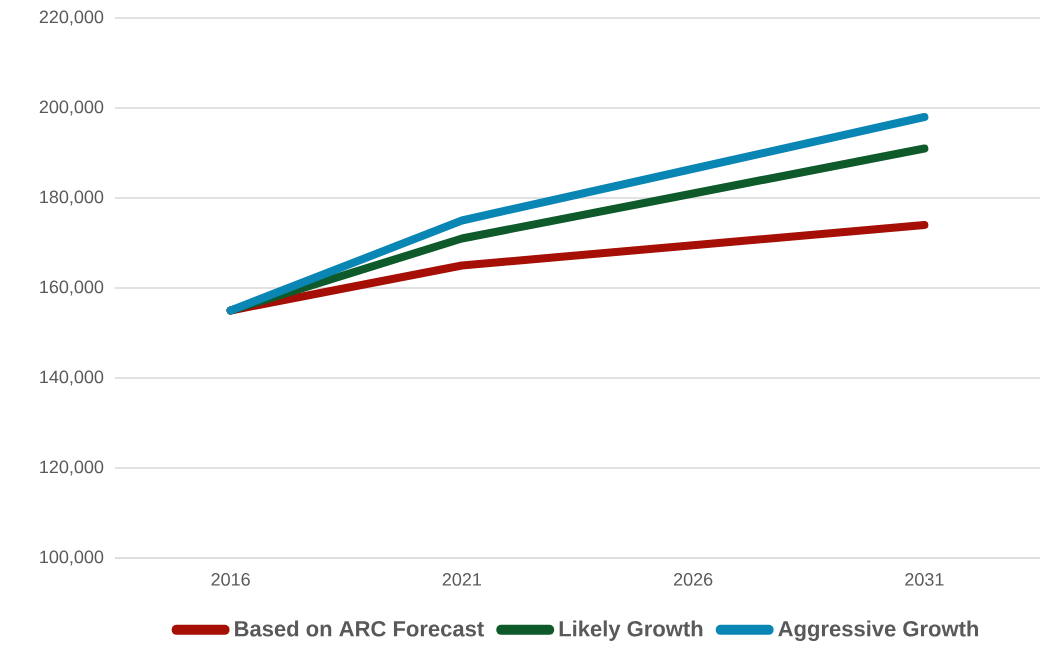  I want to click on legend-label: Aggressive Growth, so click(878, 630).